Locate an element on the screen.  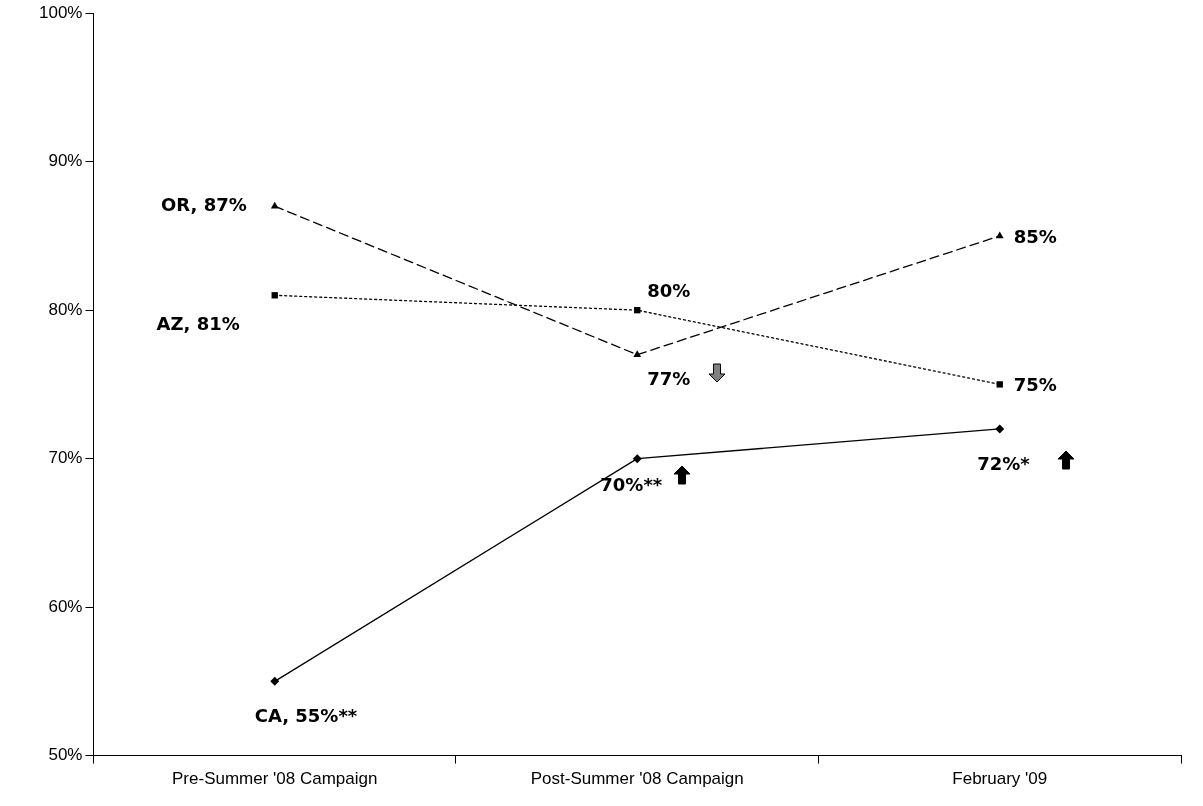
x-tick-label: Pre-Summer '08 Campaign is located at coordinates (275, 779).